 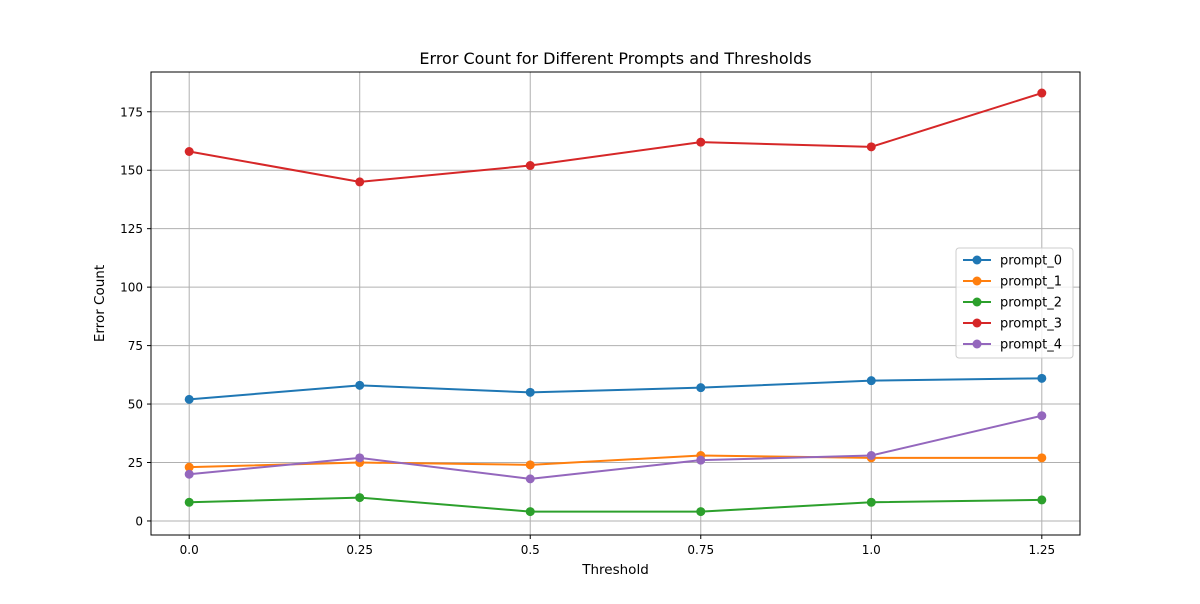 I want to click on y-tick-label: 25, so click(x=135, y=463).